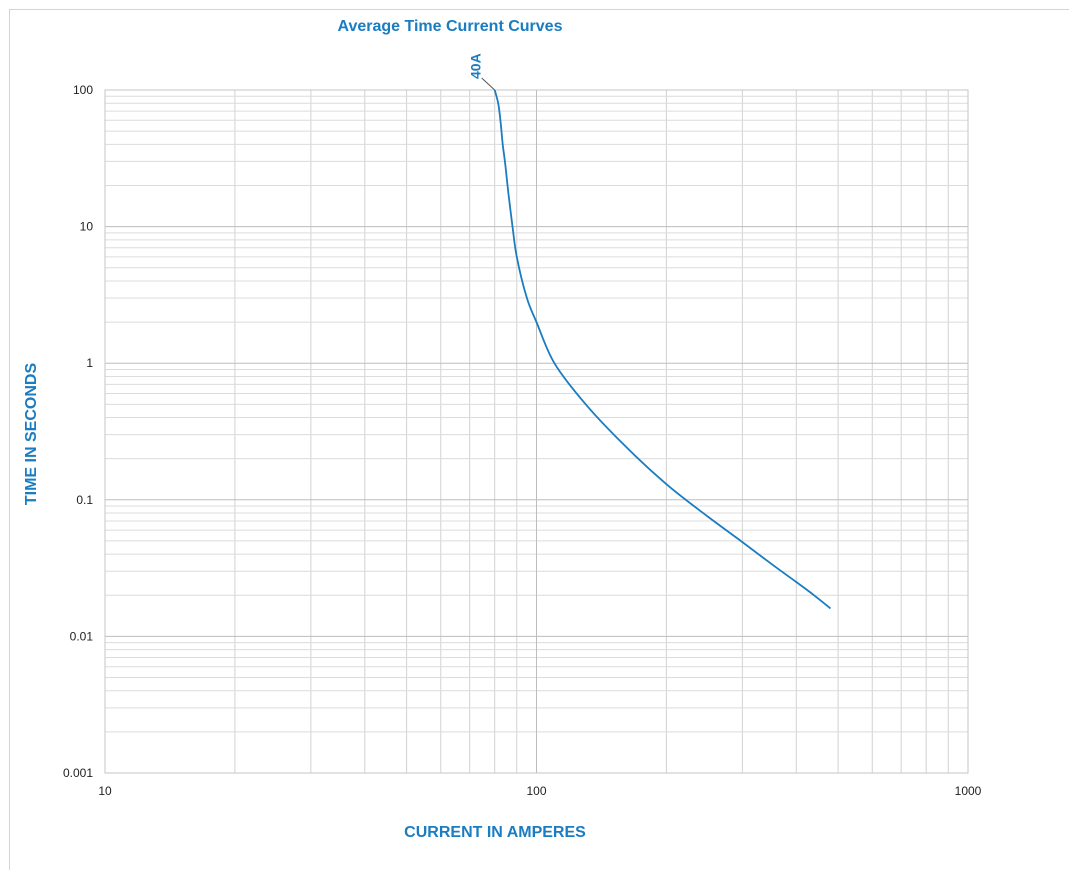 The image size is (1069, 870). What do you see at coordinates (83, 90) in the screenshot?
I see `y-tick-label: 100` at bounding box center [83, 90].